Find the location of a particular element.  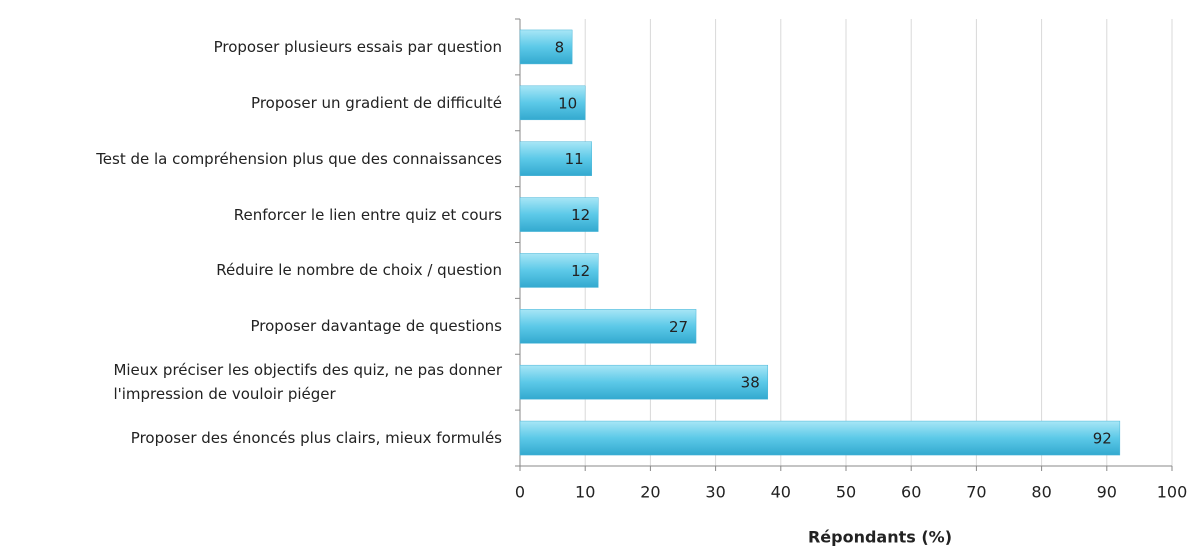

value-label: 38 is located at coordinates (750, 383).